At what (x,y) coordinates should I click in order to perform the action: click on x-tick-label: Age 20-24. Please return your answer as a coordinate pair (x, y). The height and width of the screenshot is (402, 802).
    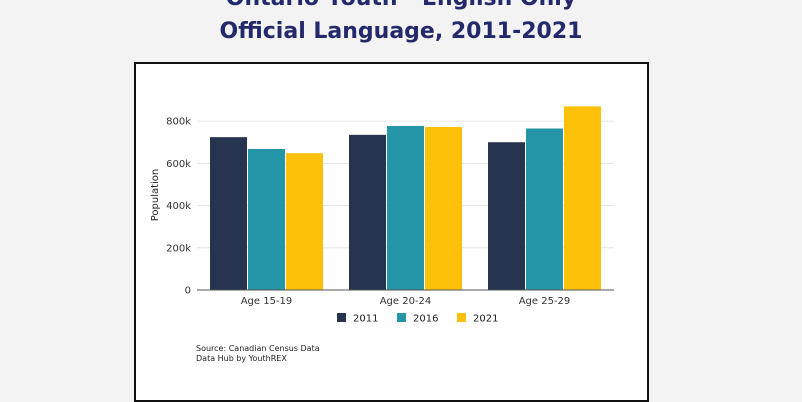
    Looking at the image, I should click on (406, 301).